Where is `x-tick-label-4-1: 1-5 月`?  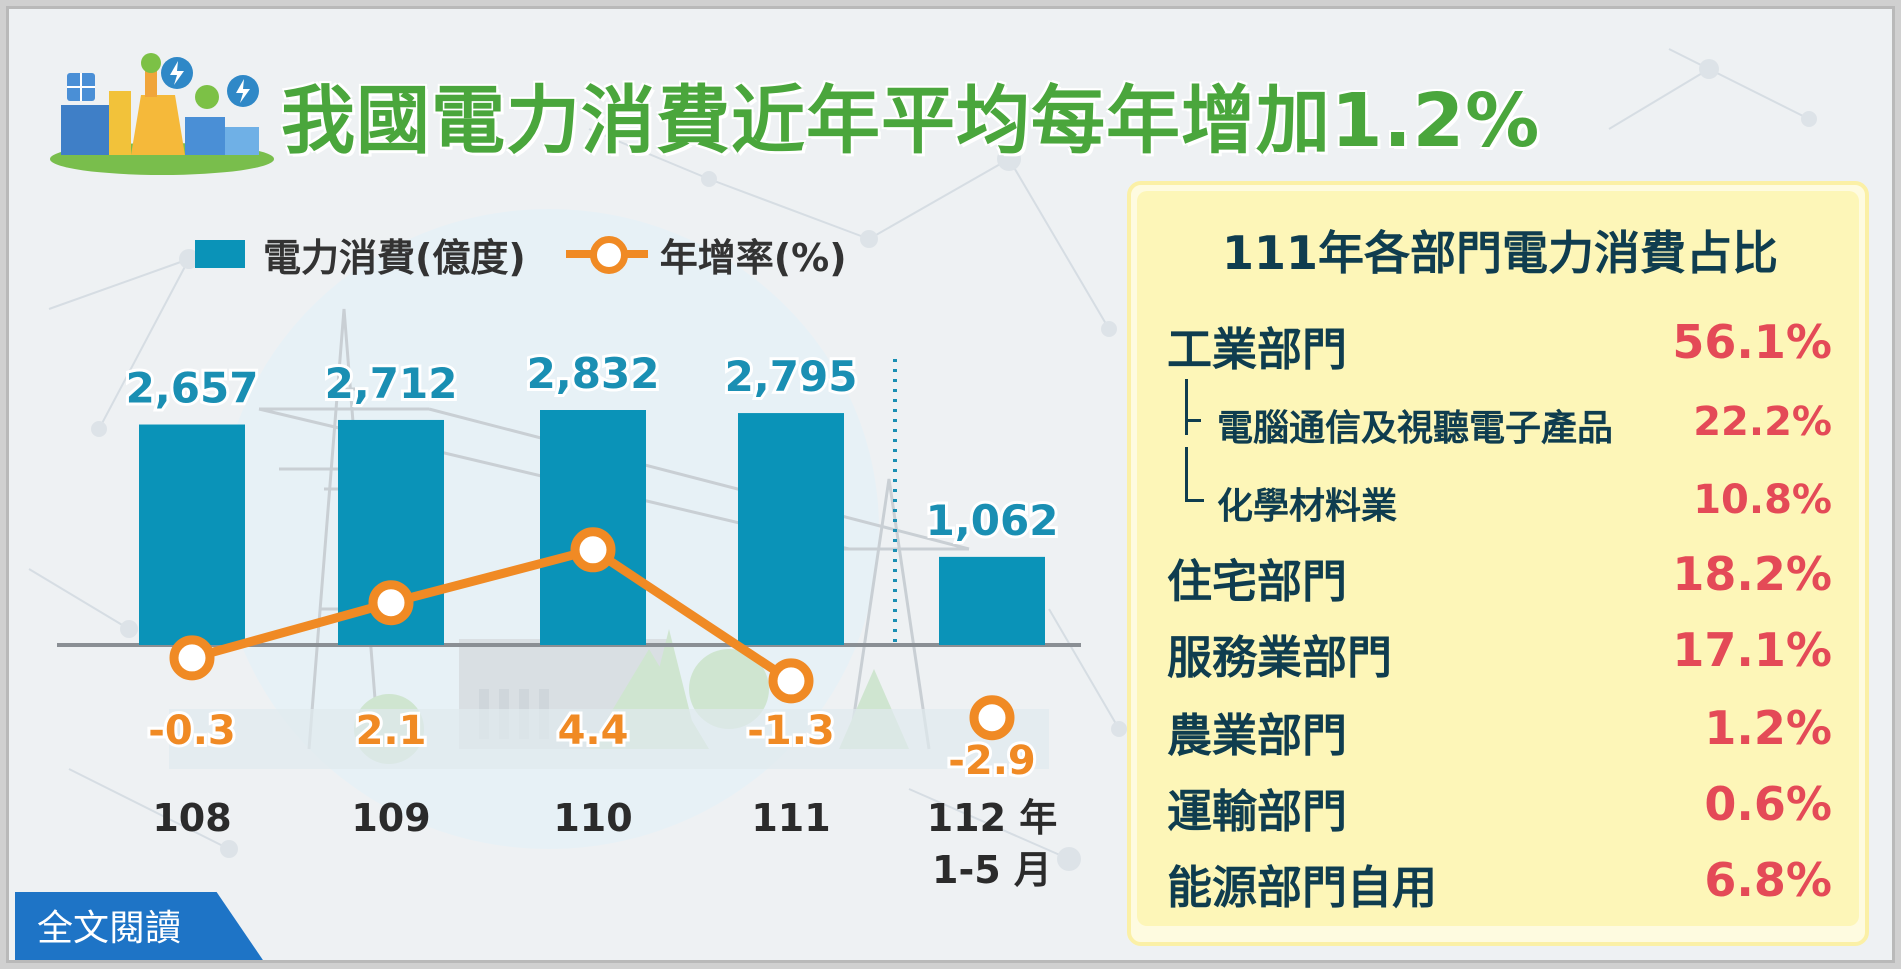
x-tick-label-4-1: 1-5 月 is located at coordinates (992, 870).